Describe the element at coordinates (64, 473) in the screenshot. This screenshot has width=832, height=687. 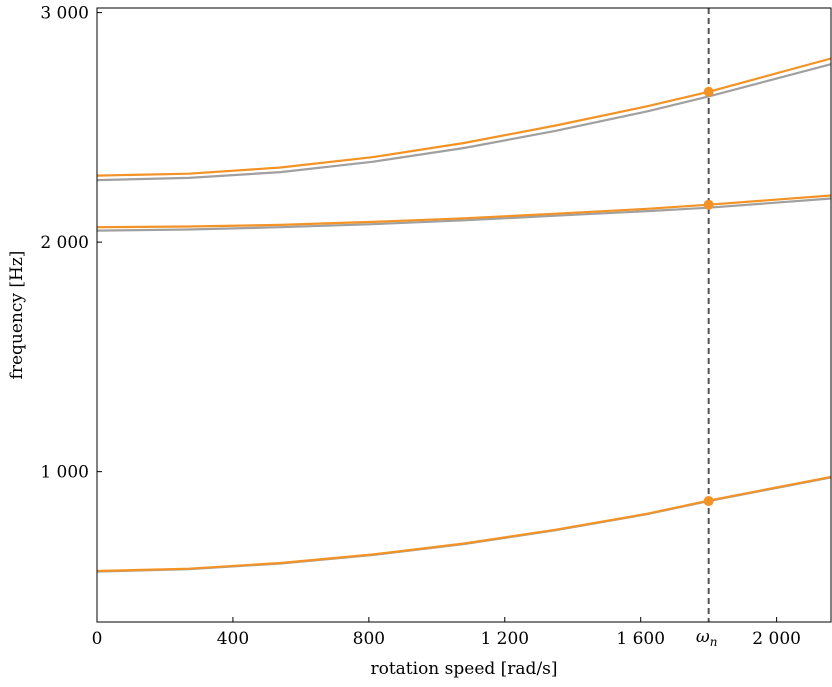
I see `y-tick-label: 1 000` at that location.